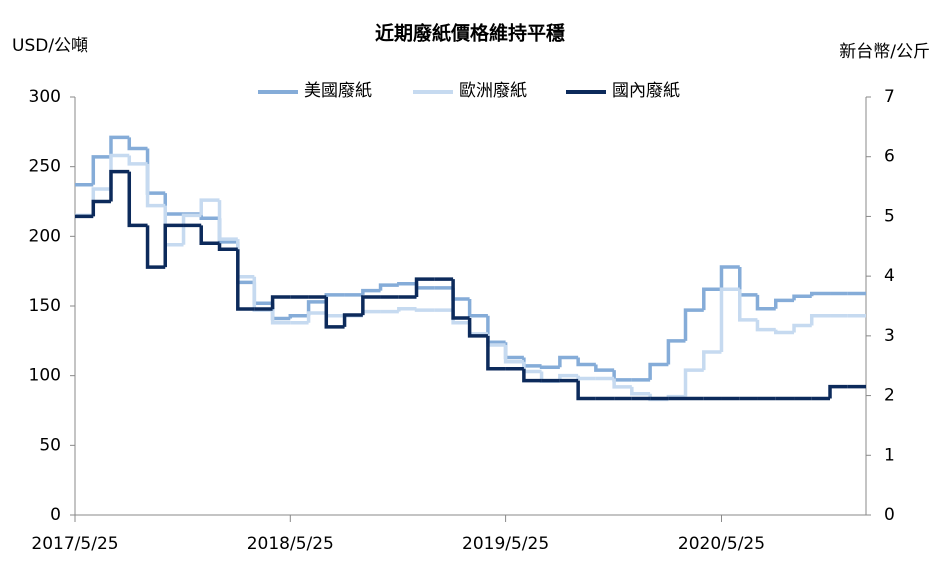 Image resolution: width=945 pixels, height=567 pixels. What do you see at coordinates (290, 544) in the screenshot?
I see `x-tick-label: 2018/5/25` at bounding box center [290, 544].